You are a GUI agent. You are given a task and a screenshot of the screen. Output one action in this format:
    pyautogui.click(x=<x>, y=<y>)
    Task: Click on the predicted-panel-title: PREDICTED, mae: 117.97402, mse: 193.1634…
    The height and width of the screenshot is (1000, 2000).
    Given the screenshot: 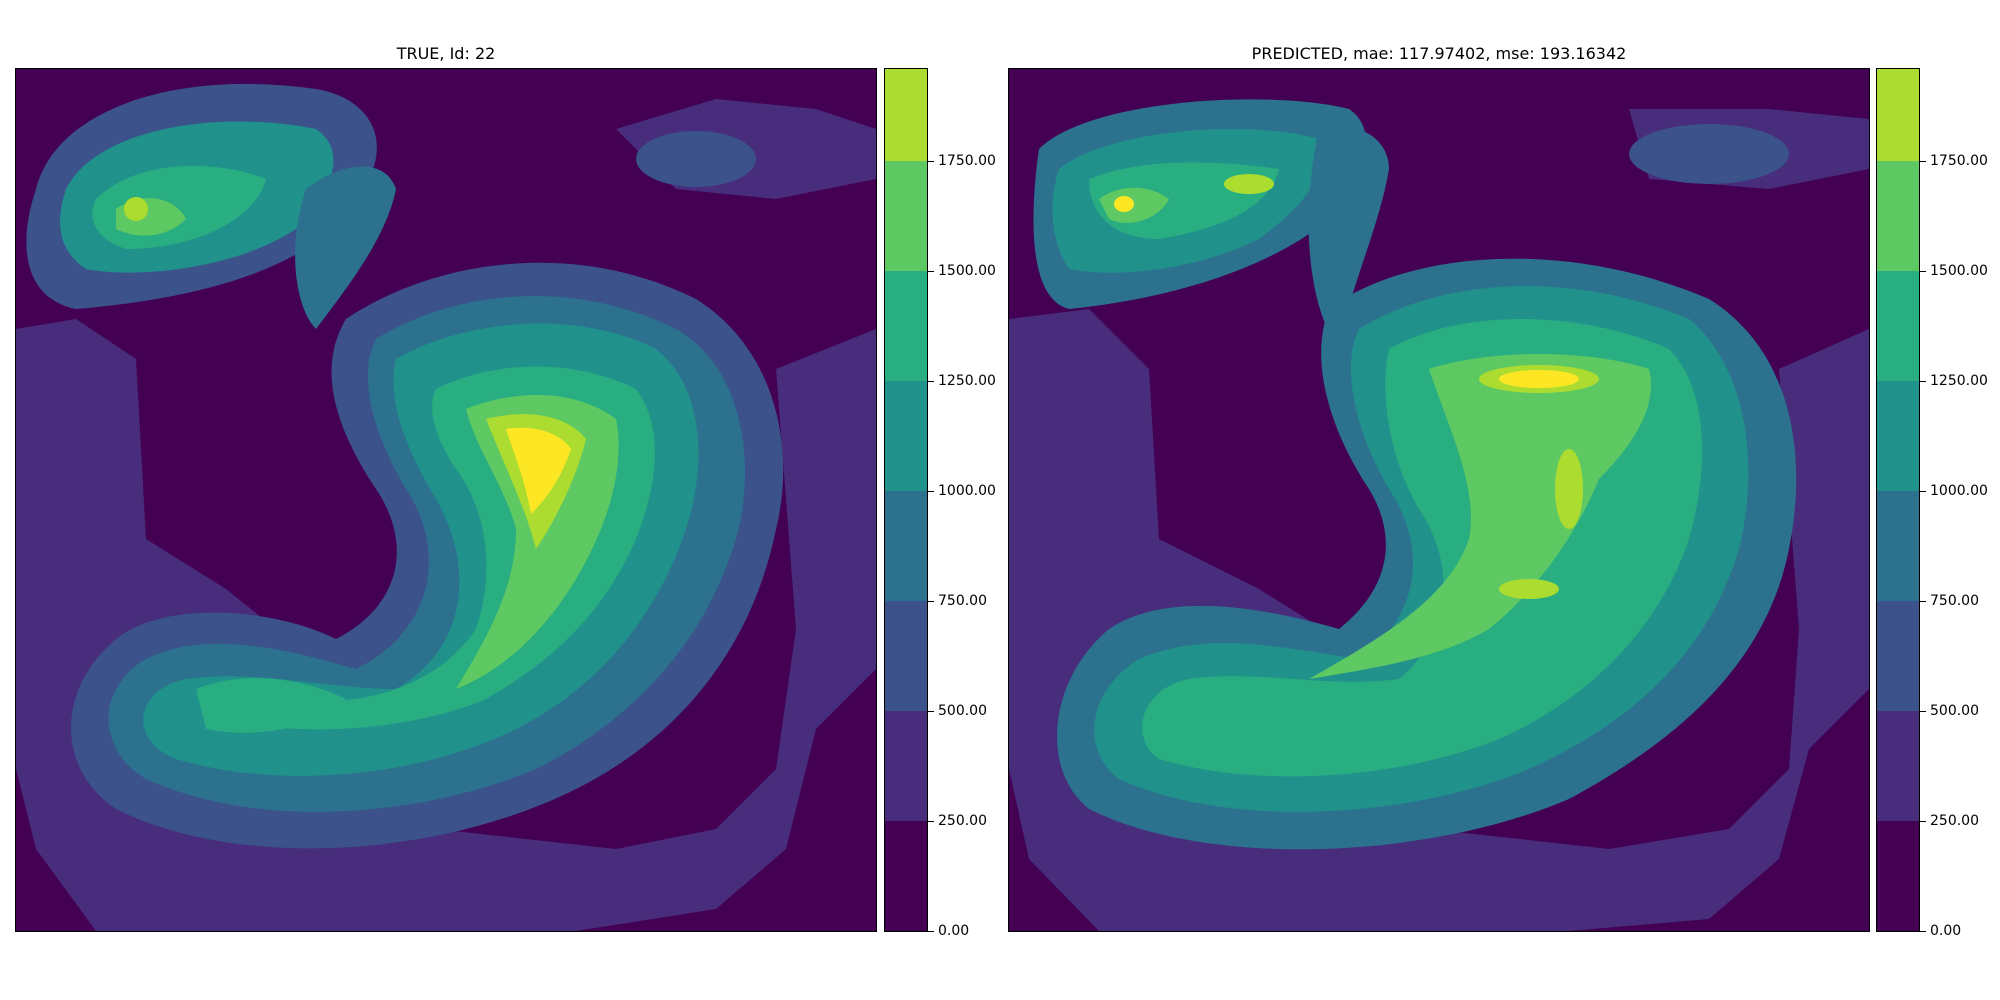 What is the action you would take?
    pyautogui.click(x=1439, y=53)
    